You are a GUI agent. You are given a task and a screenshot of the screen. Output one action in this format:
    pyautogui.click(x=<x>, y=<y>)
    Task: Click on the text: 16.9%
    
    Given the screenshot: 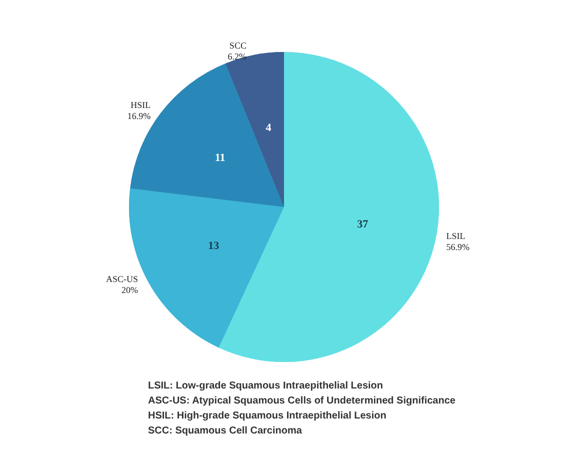 What is the action you would take?
    pyautogui.click(x=139, y=115)
    